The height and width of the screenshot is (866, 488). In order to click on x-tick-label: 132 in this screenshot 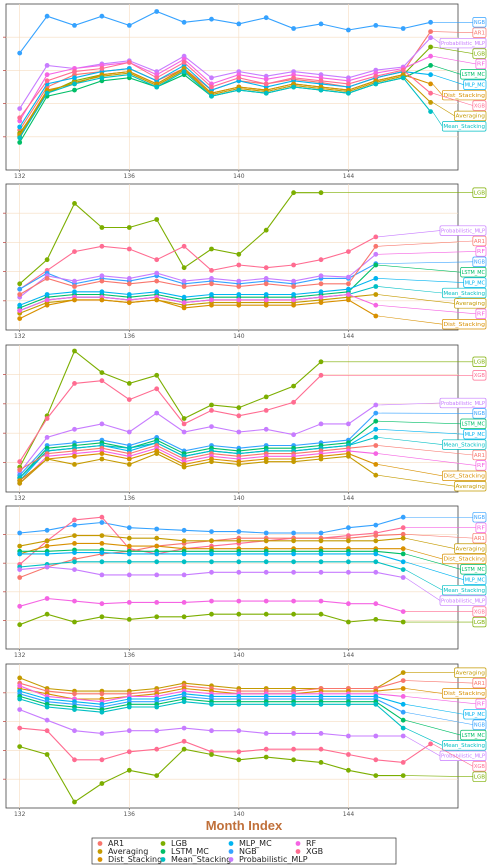, I will do `click(20, 336)`.